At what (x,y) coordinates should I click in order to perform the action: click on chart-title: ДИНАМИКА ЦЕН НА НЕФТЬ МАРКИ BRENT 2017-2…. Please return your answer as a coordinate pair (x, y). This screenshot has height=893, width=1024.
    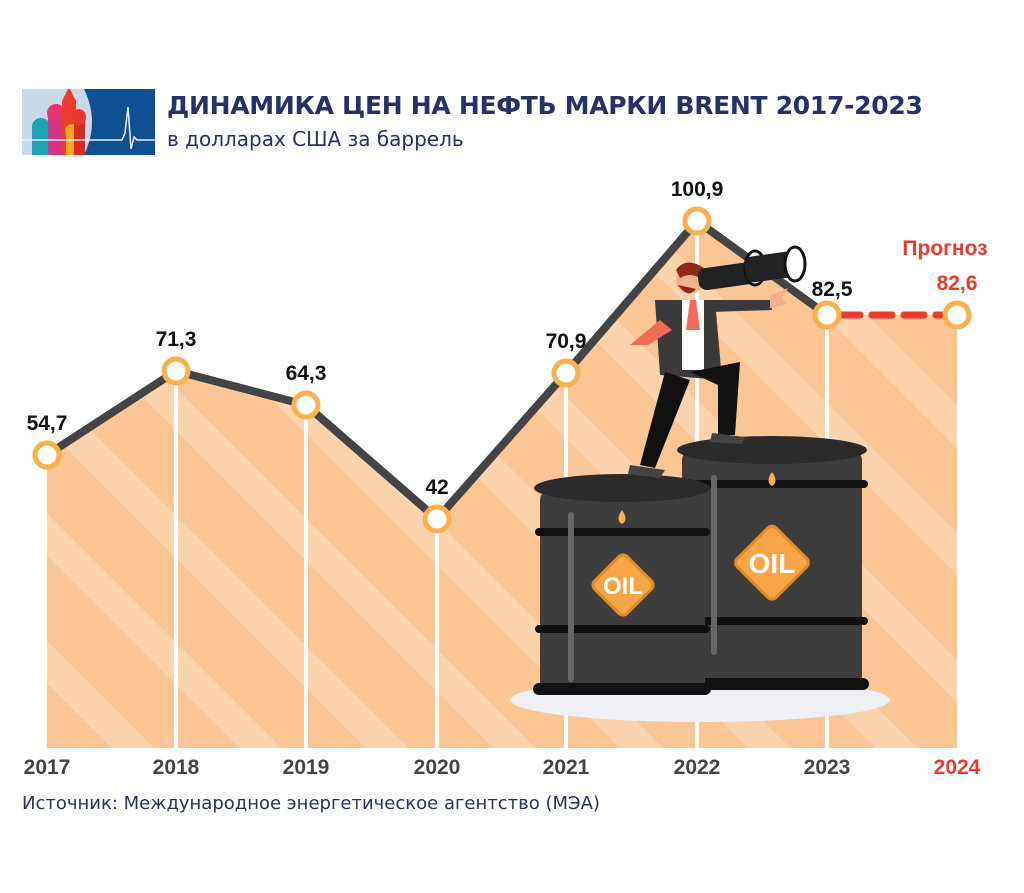
    Looking at the image, I should click on (545, 105).